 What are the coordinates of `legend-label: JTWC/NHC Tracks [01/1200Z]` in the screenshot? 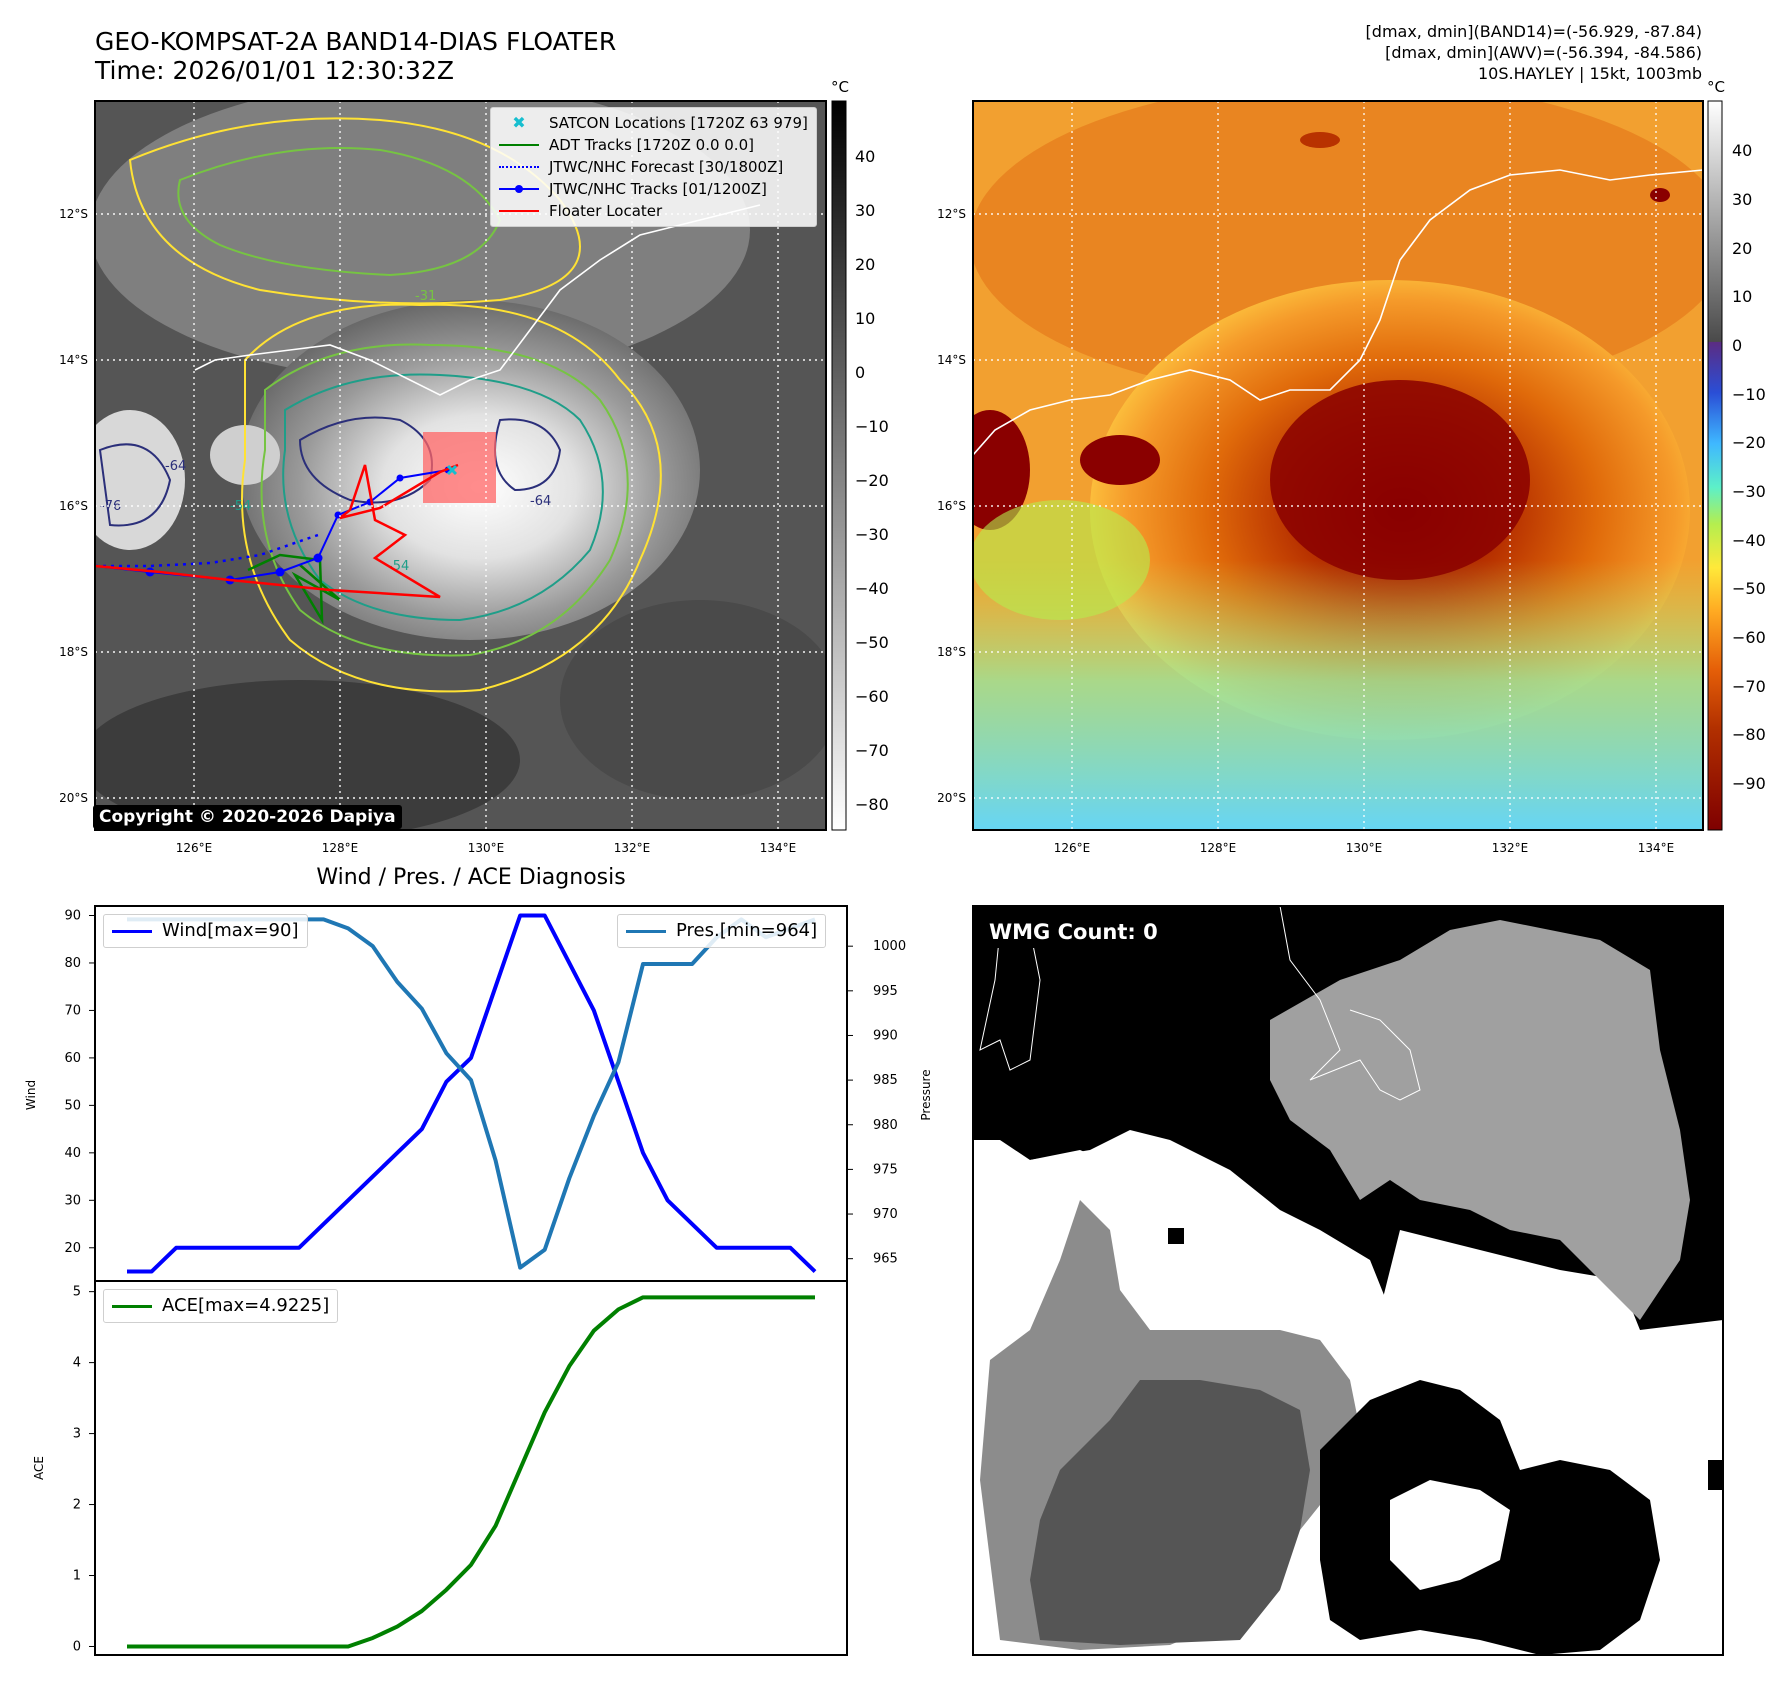 It's located at (658, 189).